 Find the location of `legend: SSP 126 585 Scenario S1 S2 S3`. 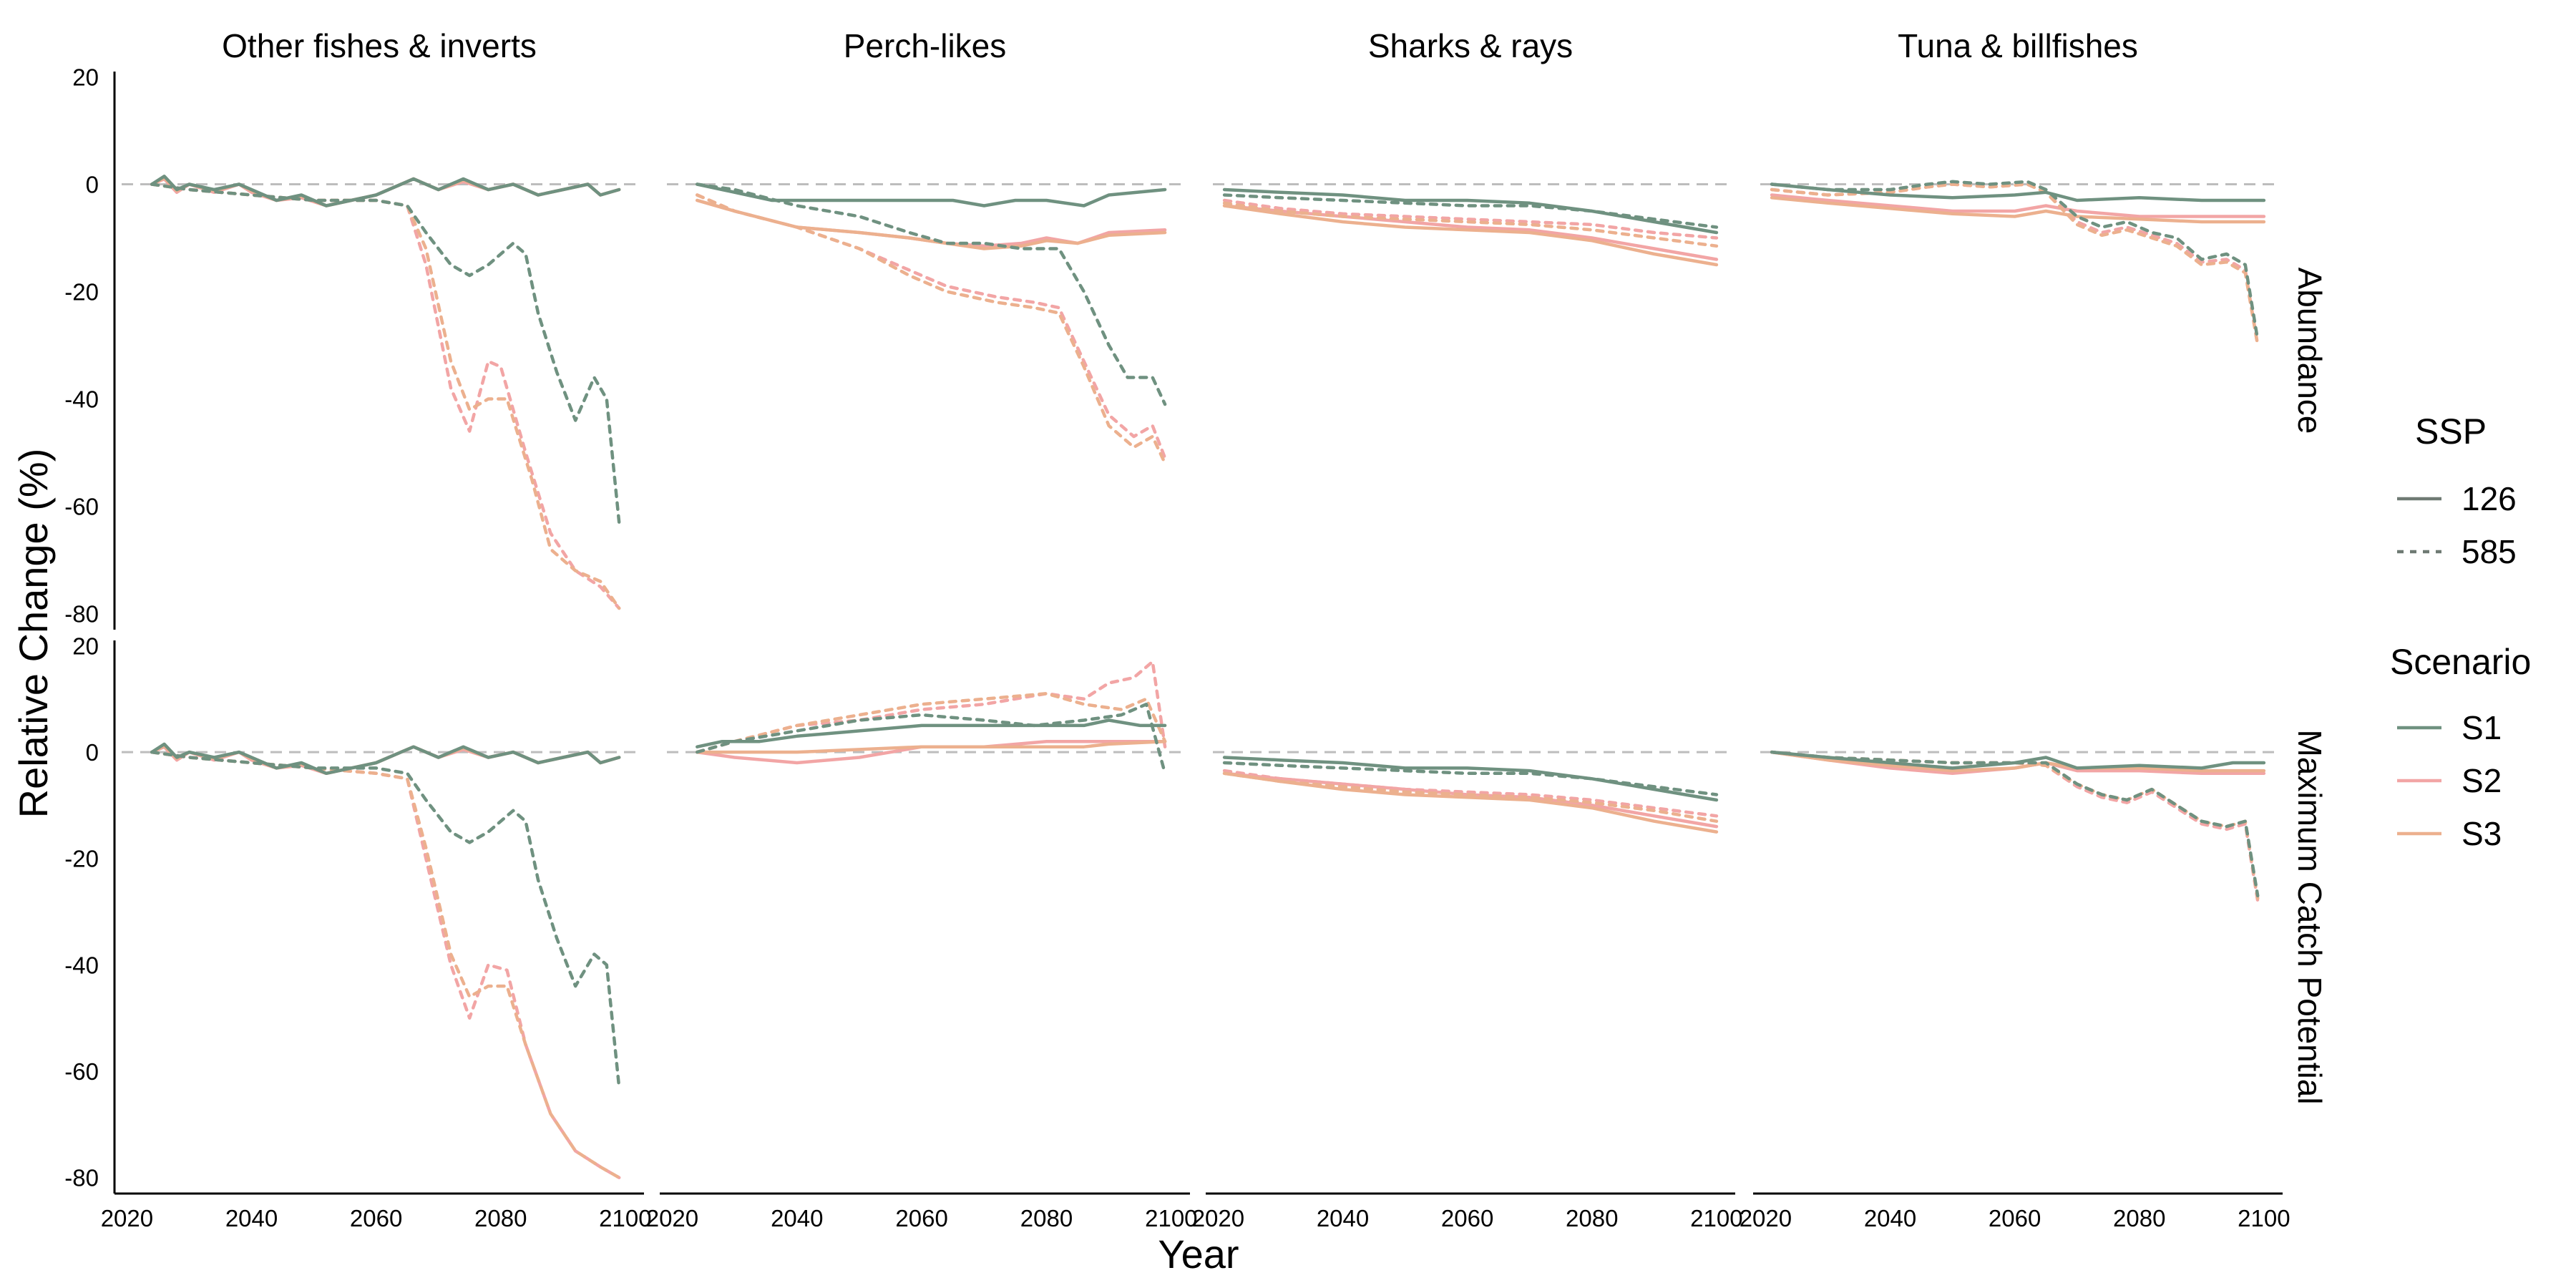

legend: SSP 126 585 Scenario S1 S2 S3 is located at coordinates (2460, 631).